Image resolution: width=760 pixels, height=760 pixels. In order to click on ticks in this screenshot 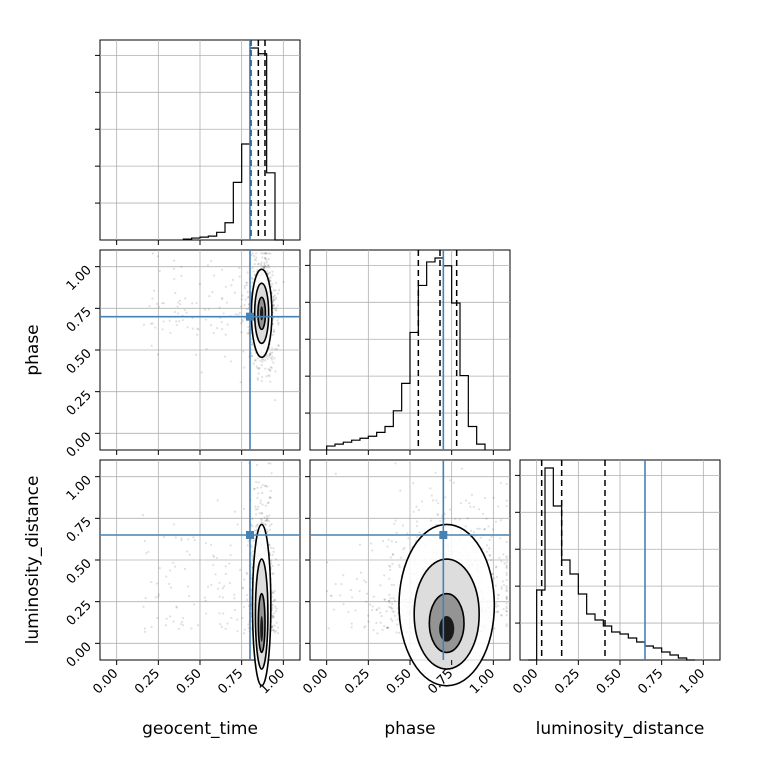, I will do `click(189, 149)`.